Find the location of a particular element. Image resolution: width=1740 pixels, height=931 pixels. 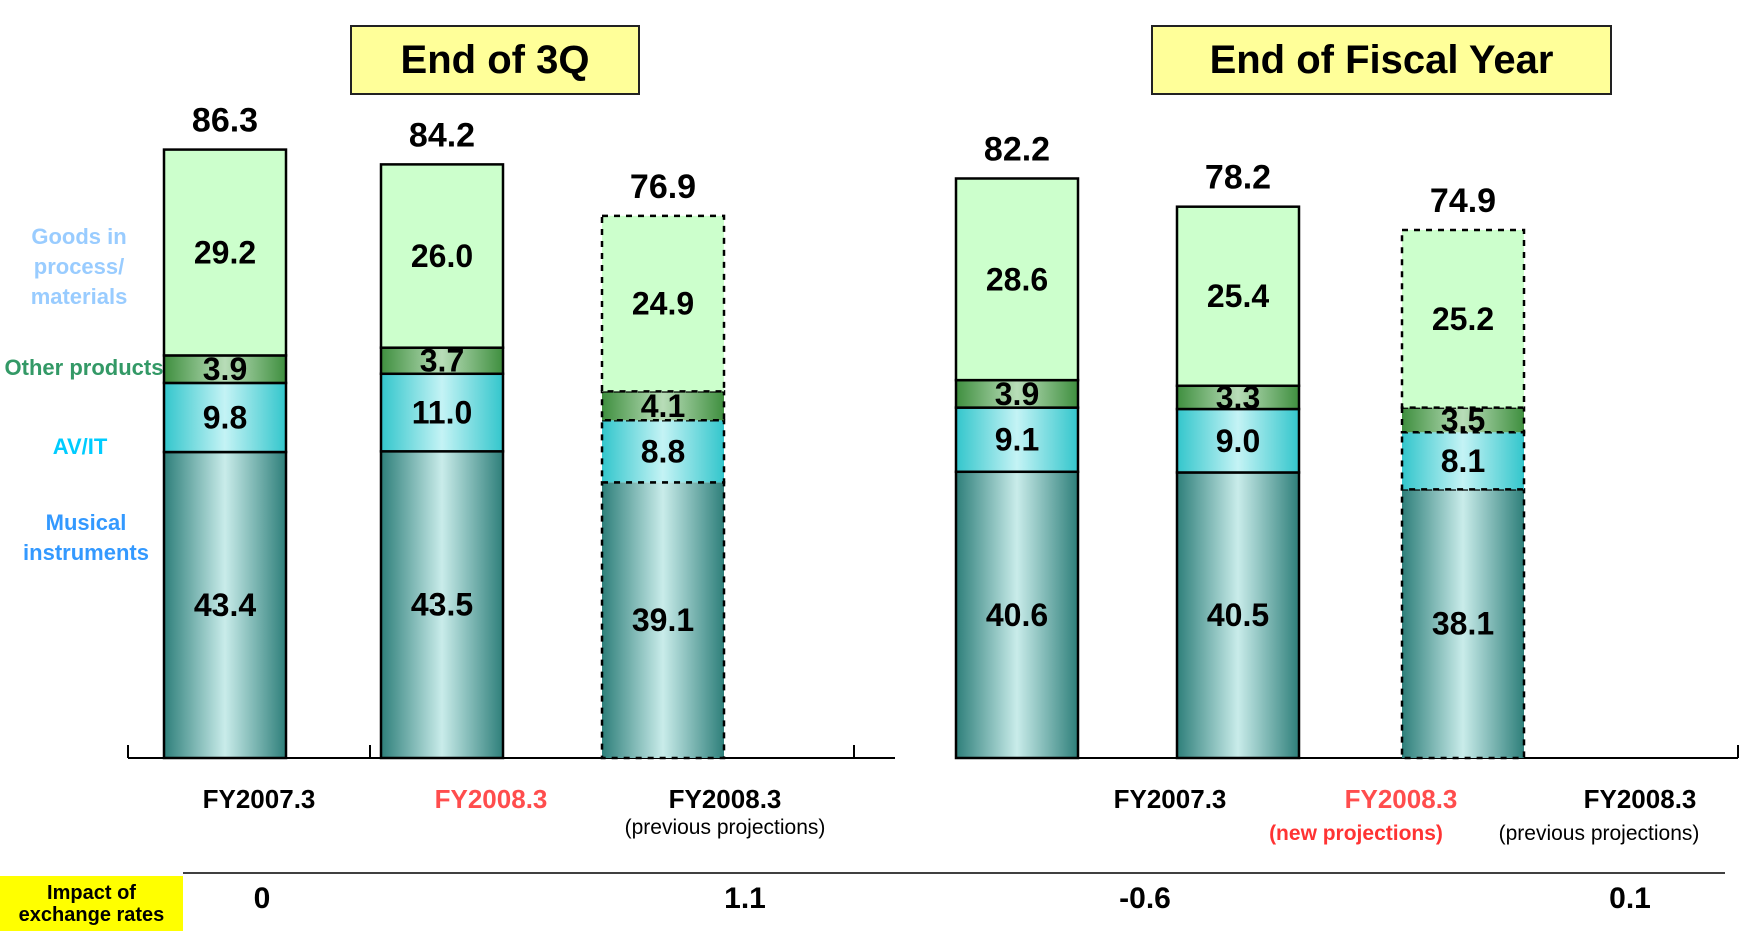

x-label-right-fy2008-new: FY2008.3 is located at coordinates (1401, 799).